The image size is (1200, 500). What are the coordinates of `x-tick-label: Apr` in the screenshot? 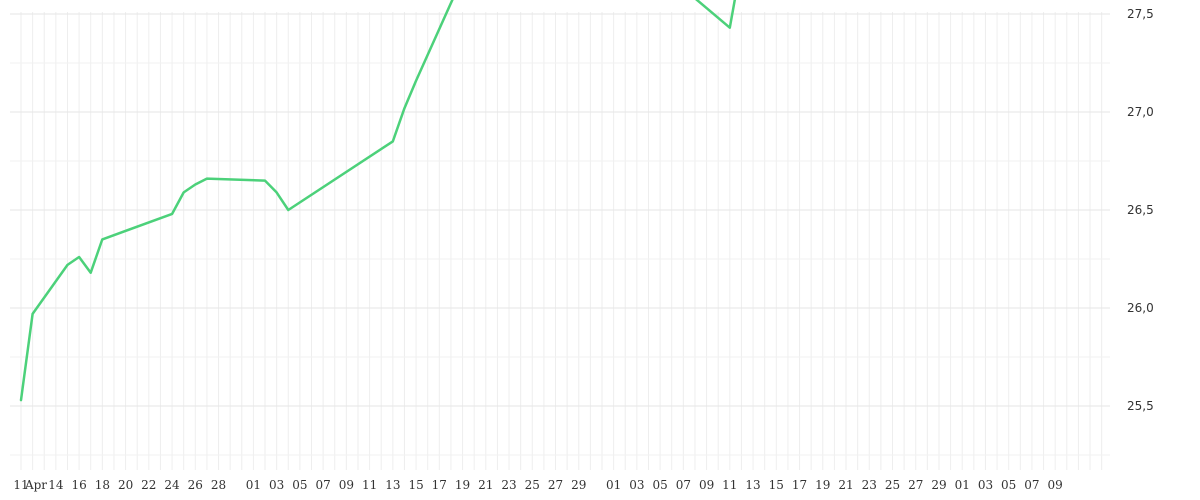 It's located at (35, 485).